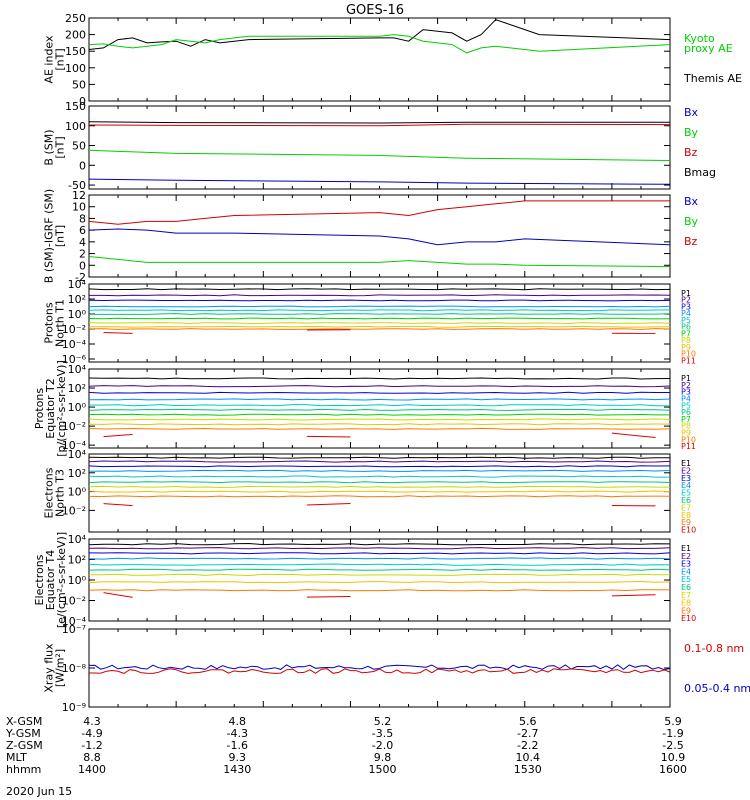 Image resolution: width=750 pixels, height=800 pixels. I want to click on y-axis-label: [e/(cm²-s-sr-keV)], so click(61, 580).